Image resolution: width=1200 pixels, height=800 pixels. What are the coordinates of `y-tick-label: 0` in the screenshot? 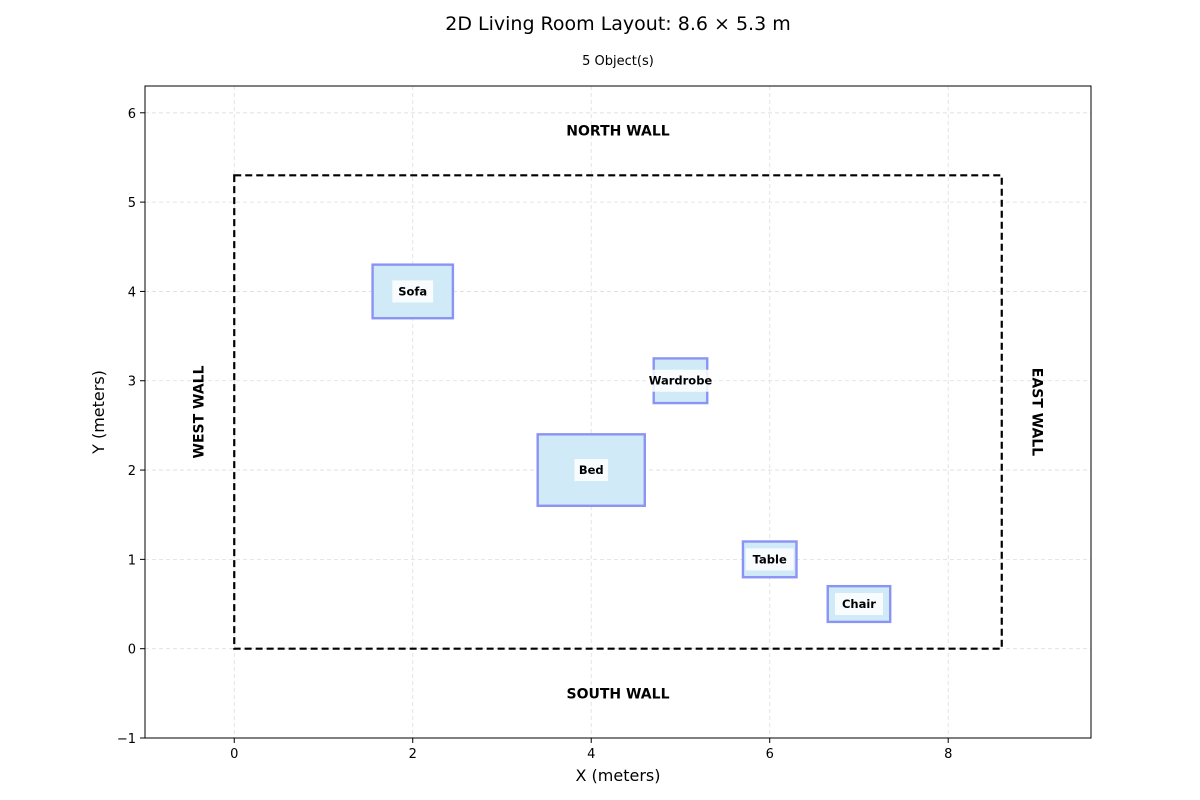 It's located at (132, 650).